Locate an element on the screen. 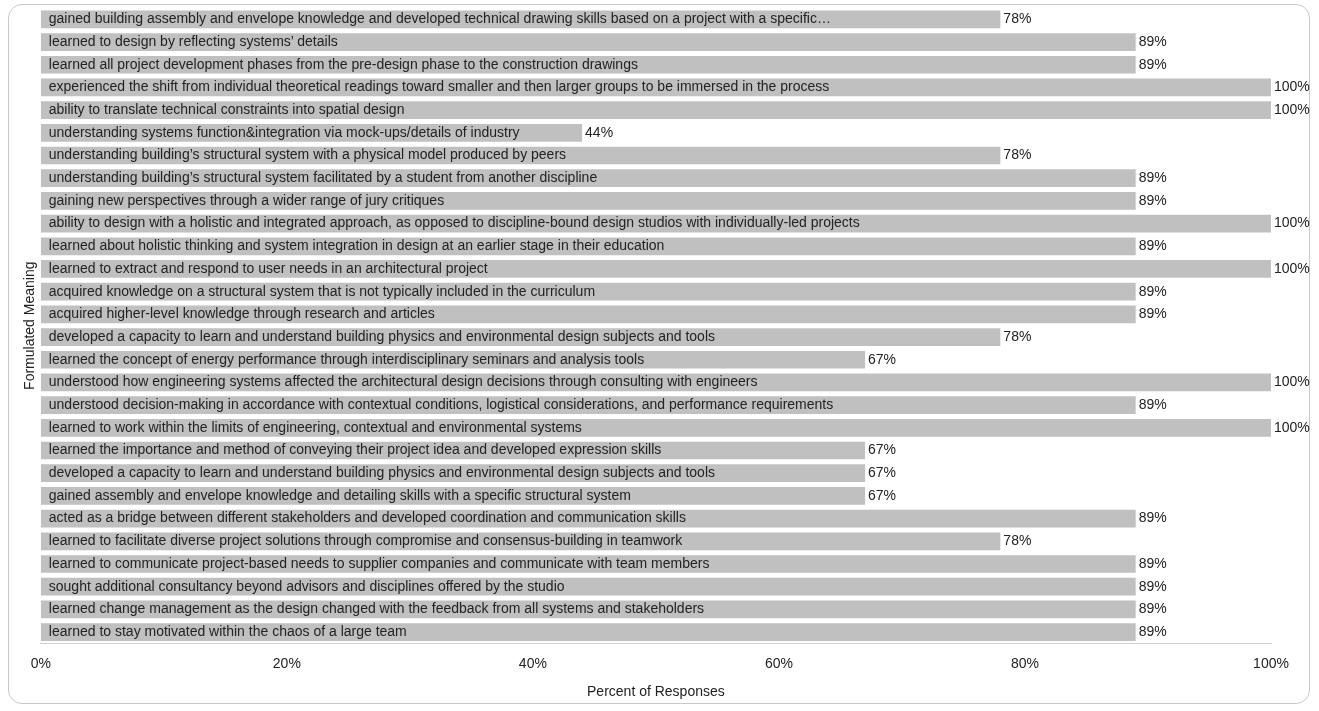 The image size is (1319, 711). y-tick-label: ability to design with a holistic and integrated approach, as opposed to discipline-bound design studios with individually-led projects is located at coordinates (454, 222).